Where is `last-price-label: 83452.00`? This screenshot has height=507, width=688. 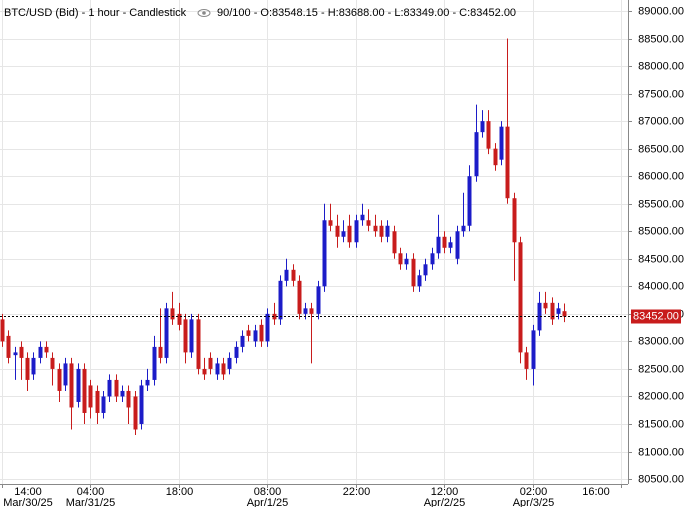
last-price-label: 83452.00 is located at coordinates (656, 316).